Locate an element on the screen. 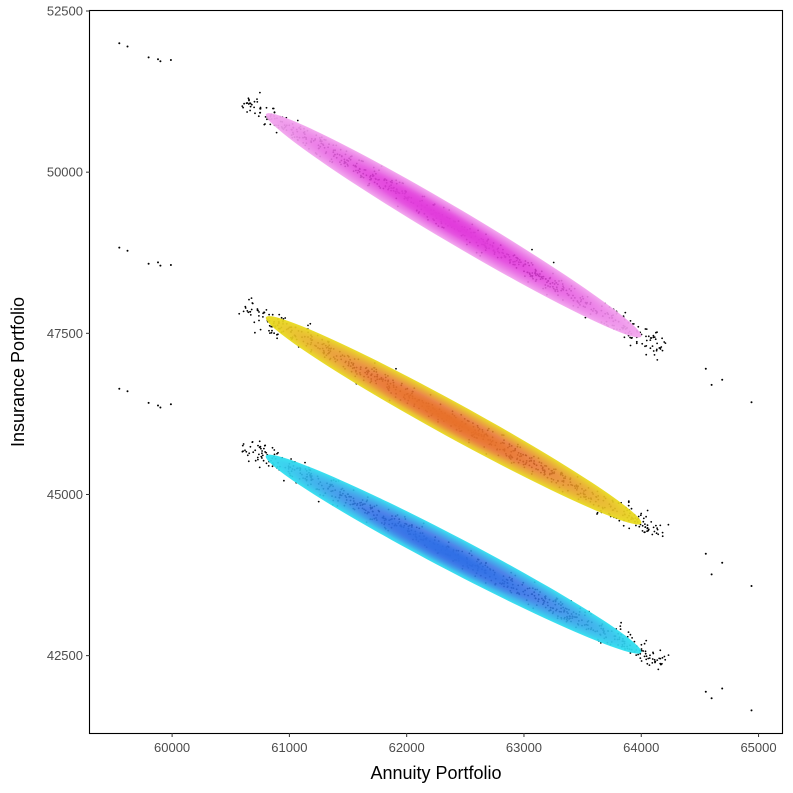 This screenshot has height=793, width=793. x-axis-title: Annuity Portfolio is located at coordinates (435, 773).